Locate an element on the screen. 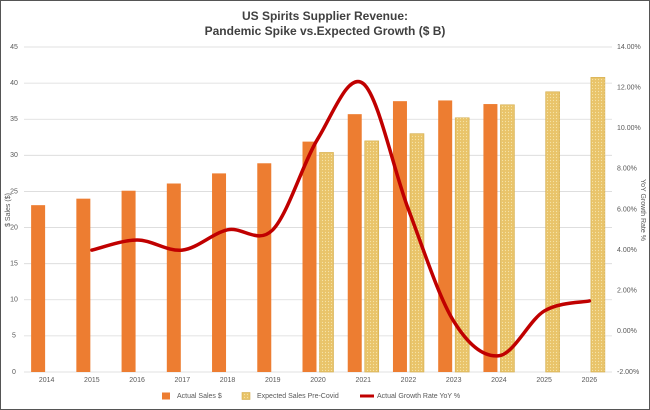 The height and width of the screenshot is (410, 650). y2-tick-label: 6.00% is located at coordinates (627, 209).